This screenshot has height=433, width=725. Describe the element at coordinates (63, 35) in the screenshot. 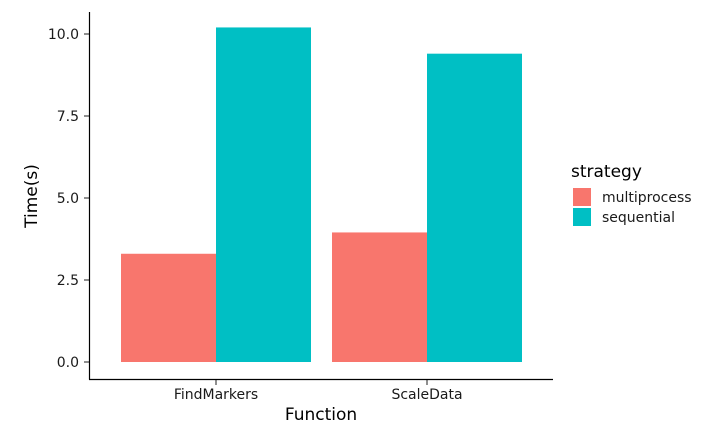

I see `y-tick-label: 10.0` at that location.